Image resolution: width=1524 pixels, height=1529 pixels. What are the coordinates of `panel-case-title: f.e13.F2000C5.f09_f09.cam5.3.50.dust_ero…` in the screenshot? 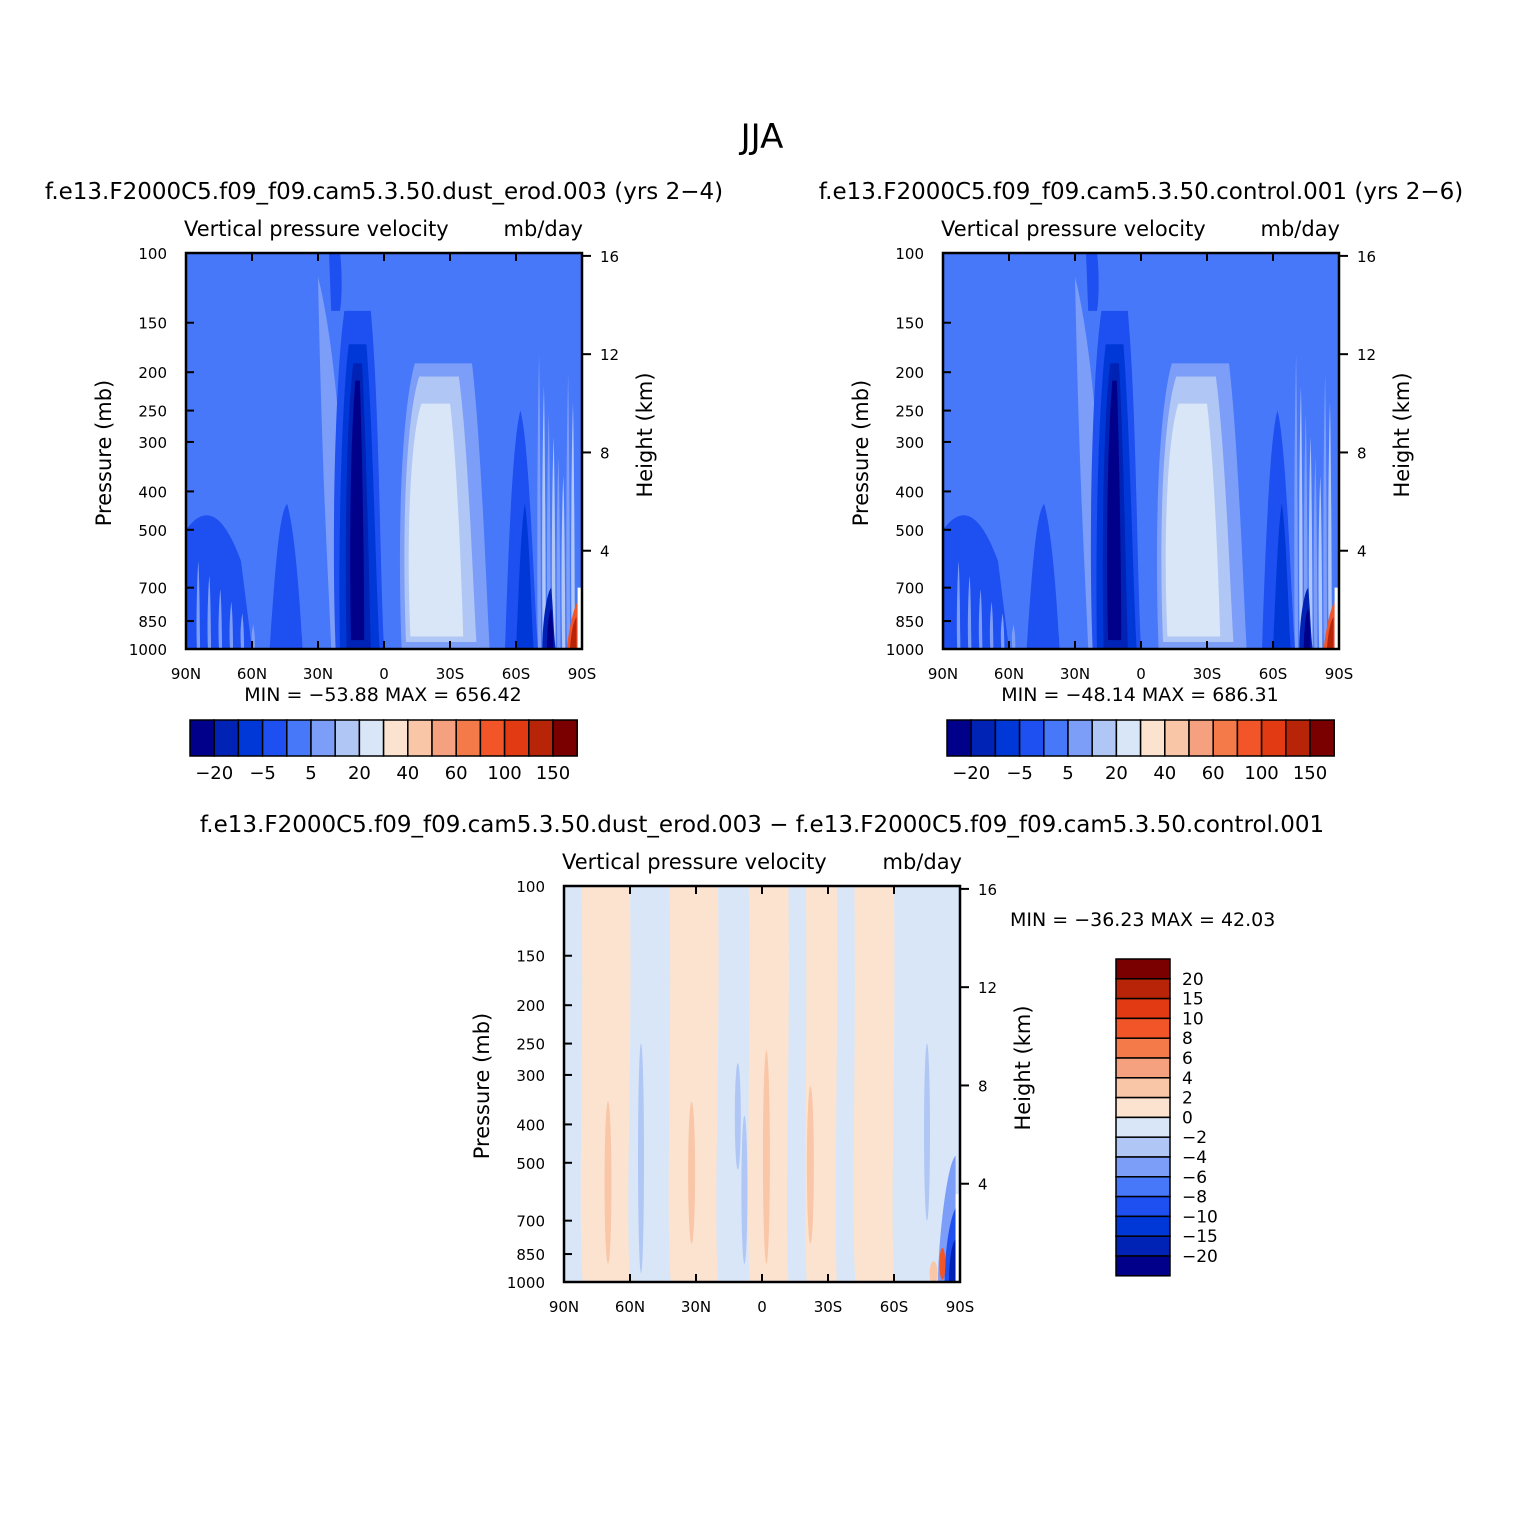 It's located at (762, 825).